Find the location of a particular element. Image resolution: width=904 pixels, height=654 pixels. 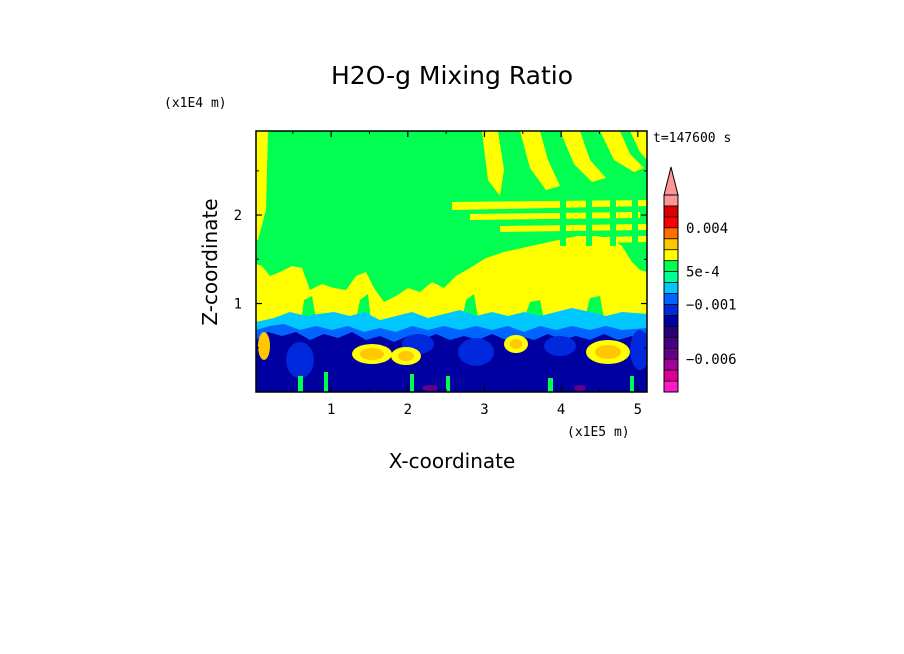

field-yellow-layer is located at coordinates (451, 283).